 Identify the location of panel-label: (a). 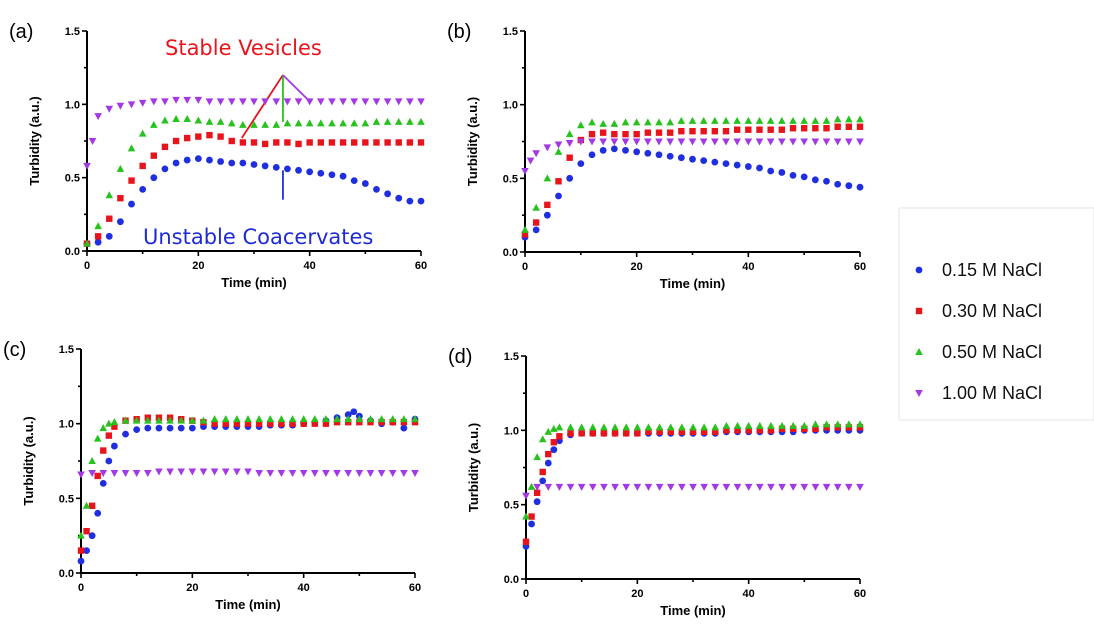
(21, 32).